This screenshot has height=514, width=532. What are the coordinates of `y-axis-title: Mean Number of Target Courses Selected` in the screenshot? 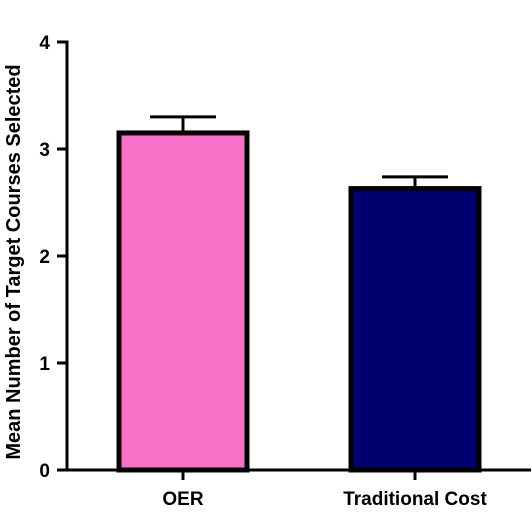 It's located at (14, 261).